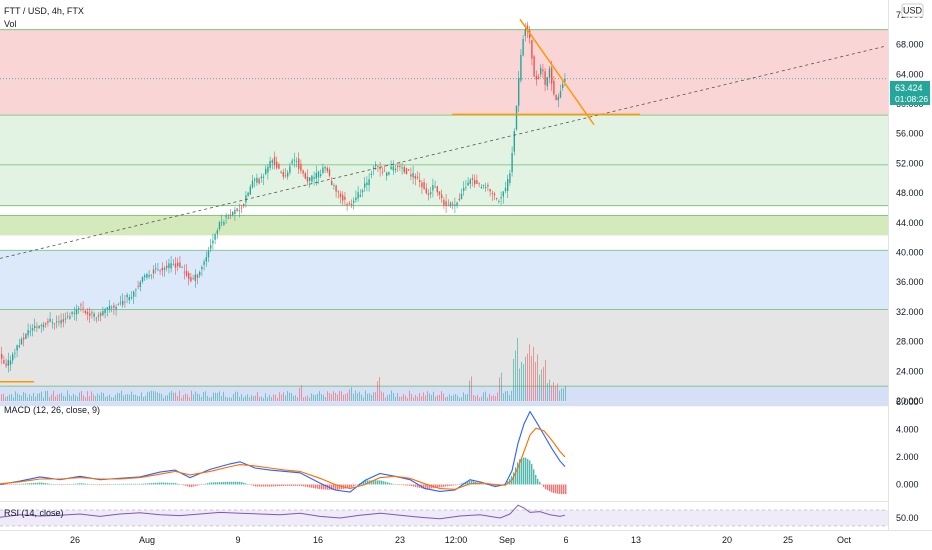 This screenshot has height=550, width=932. Describe the element at coordinates (52, 410) in the screenshot. I see `macd-title: MACD (12, 26, close, 9)` at that location.